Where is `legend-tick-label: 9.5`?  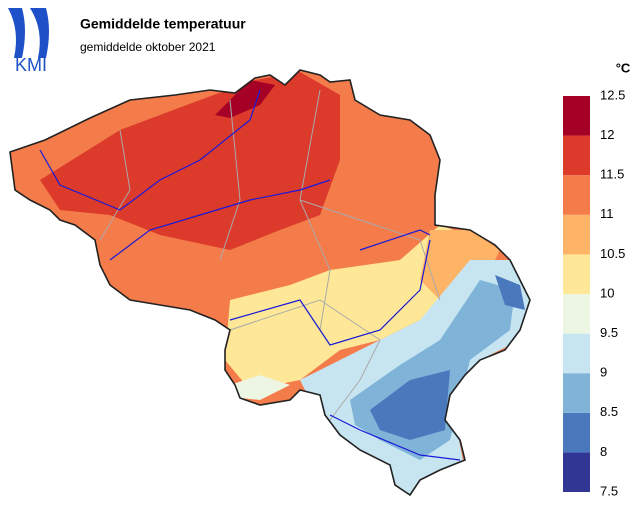
legend-tick-label: 9.5 is located at coordinates (609, 332).